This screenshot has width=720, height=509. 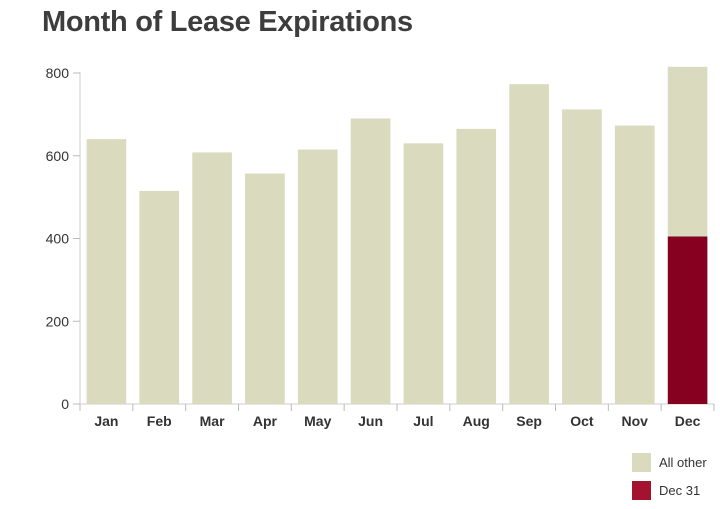 I want to click on x-tick-label: Jun, so click(x=370, y=421).